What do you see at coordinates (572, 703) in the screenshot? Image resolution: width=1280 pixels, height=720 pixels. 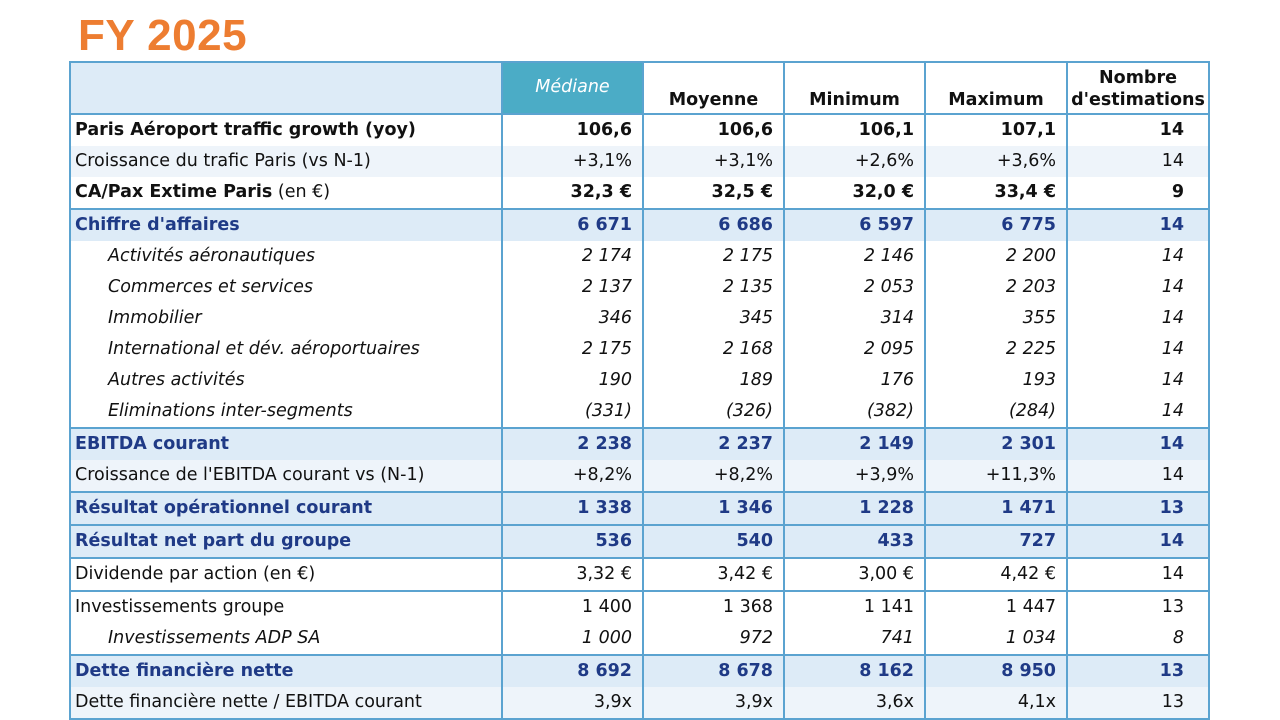 I see `cell-mediane: 3,9x` at bounding box center [572, 703].